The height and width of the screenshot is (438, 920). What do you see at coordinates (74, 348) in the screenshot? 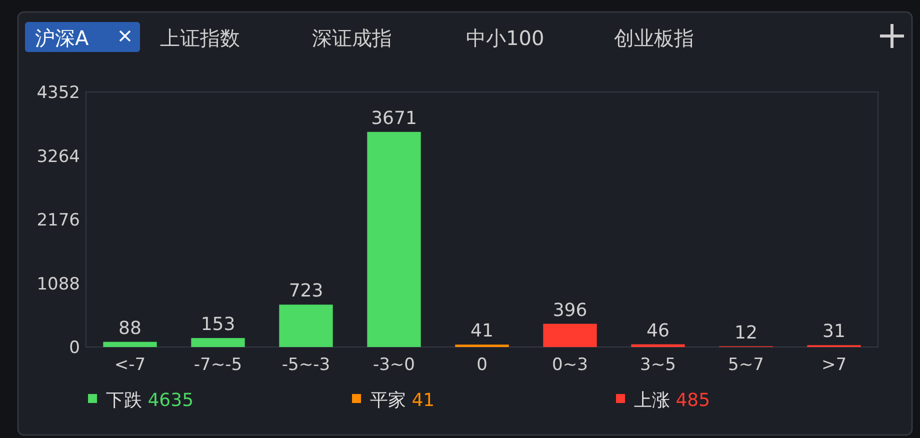
I see `y-tick-label: 0` at bounding box center [74, 348].